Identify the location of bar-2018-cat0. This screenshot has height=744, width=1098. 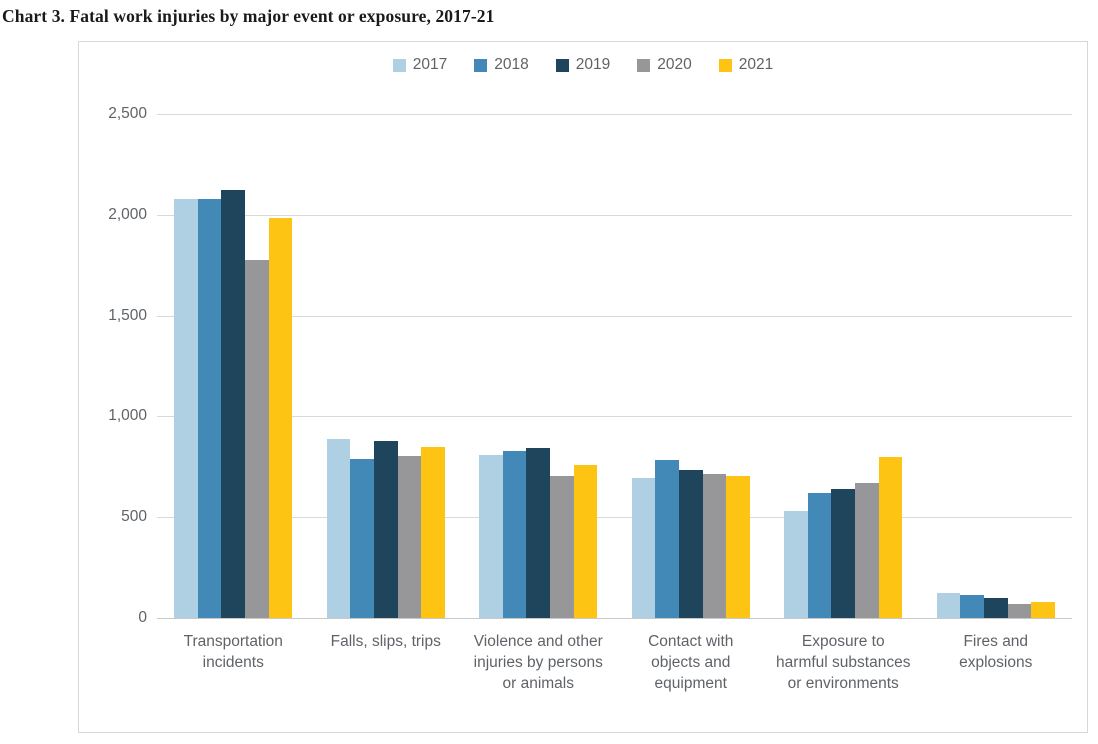
(209, 408).